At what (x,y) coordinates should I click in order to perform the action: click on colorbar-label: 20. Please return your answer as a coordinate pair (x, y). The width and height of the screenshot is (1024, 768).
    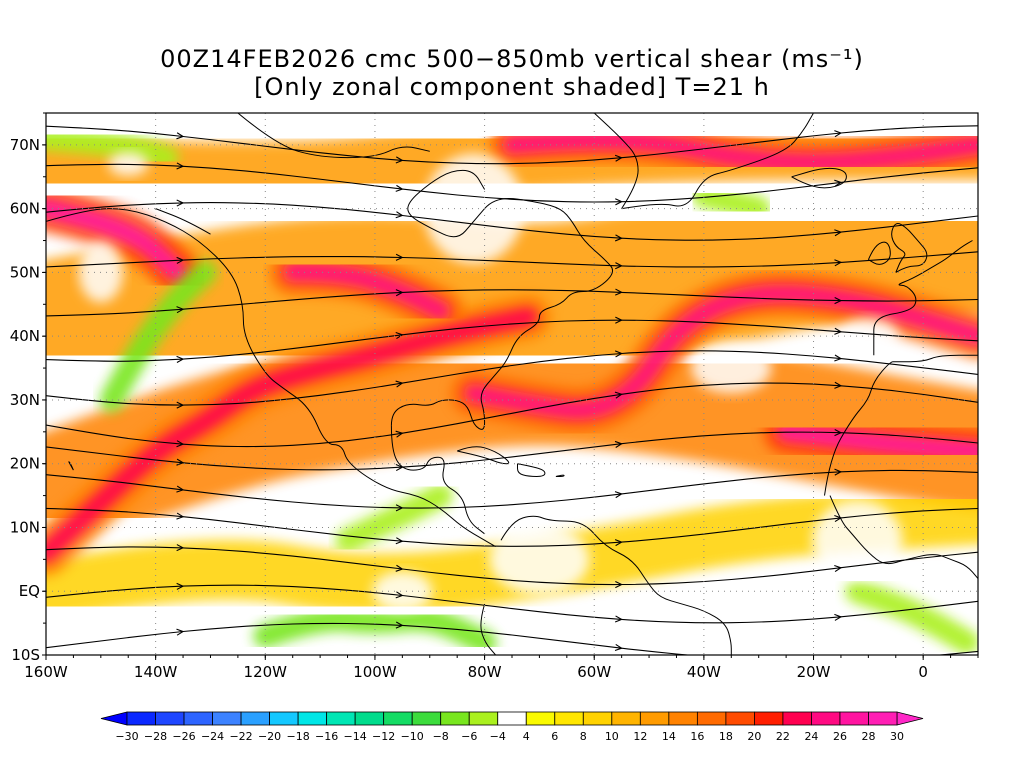
    Looking at the image, I should click on (754, 736).